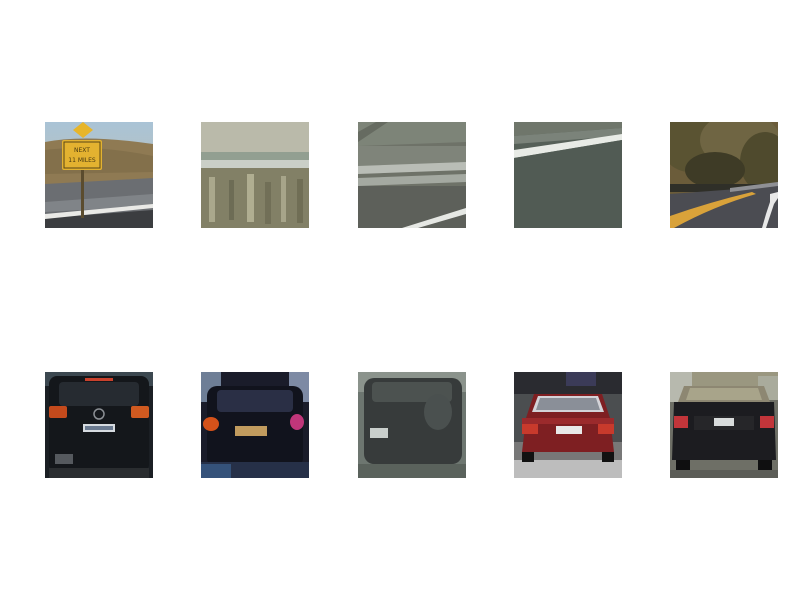 The image size is (800, 600). What do you see at coordinates (412, 425) in the screenshot?
I see `gray-car-rear-blurred-image` at bounding box center [412, 425].